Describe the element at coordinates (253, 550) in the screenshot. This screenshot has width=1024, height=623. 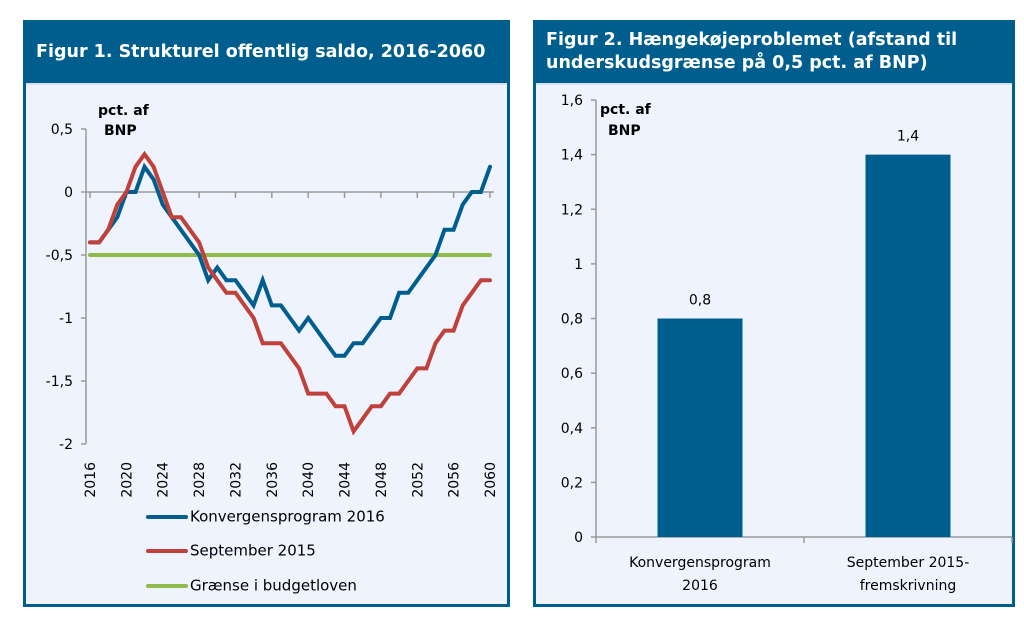
I see `legend-label: September 2015` at that location.